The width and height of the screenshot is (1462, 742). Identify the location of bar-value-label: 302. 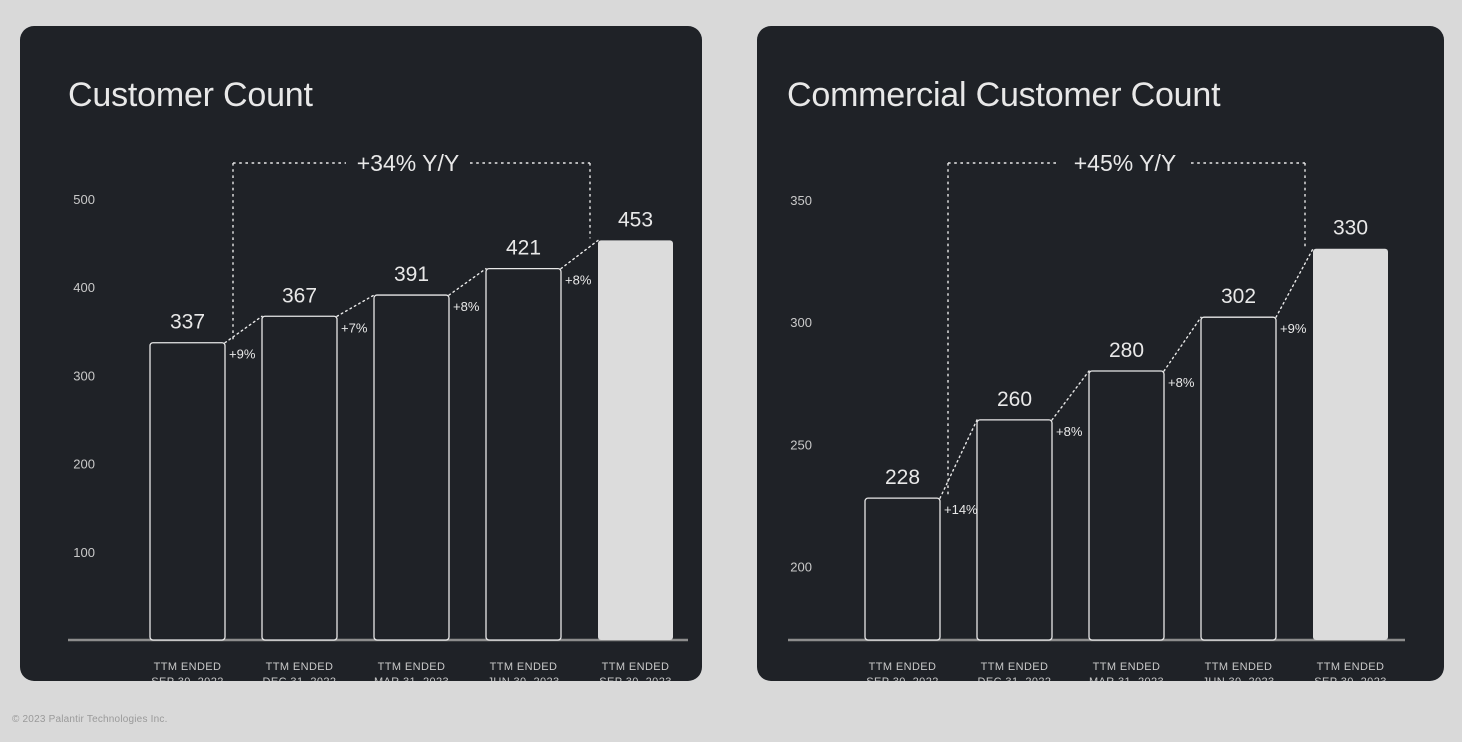
(1238, 296).